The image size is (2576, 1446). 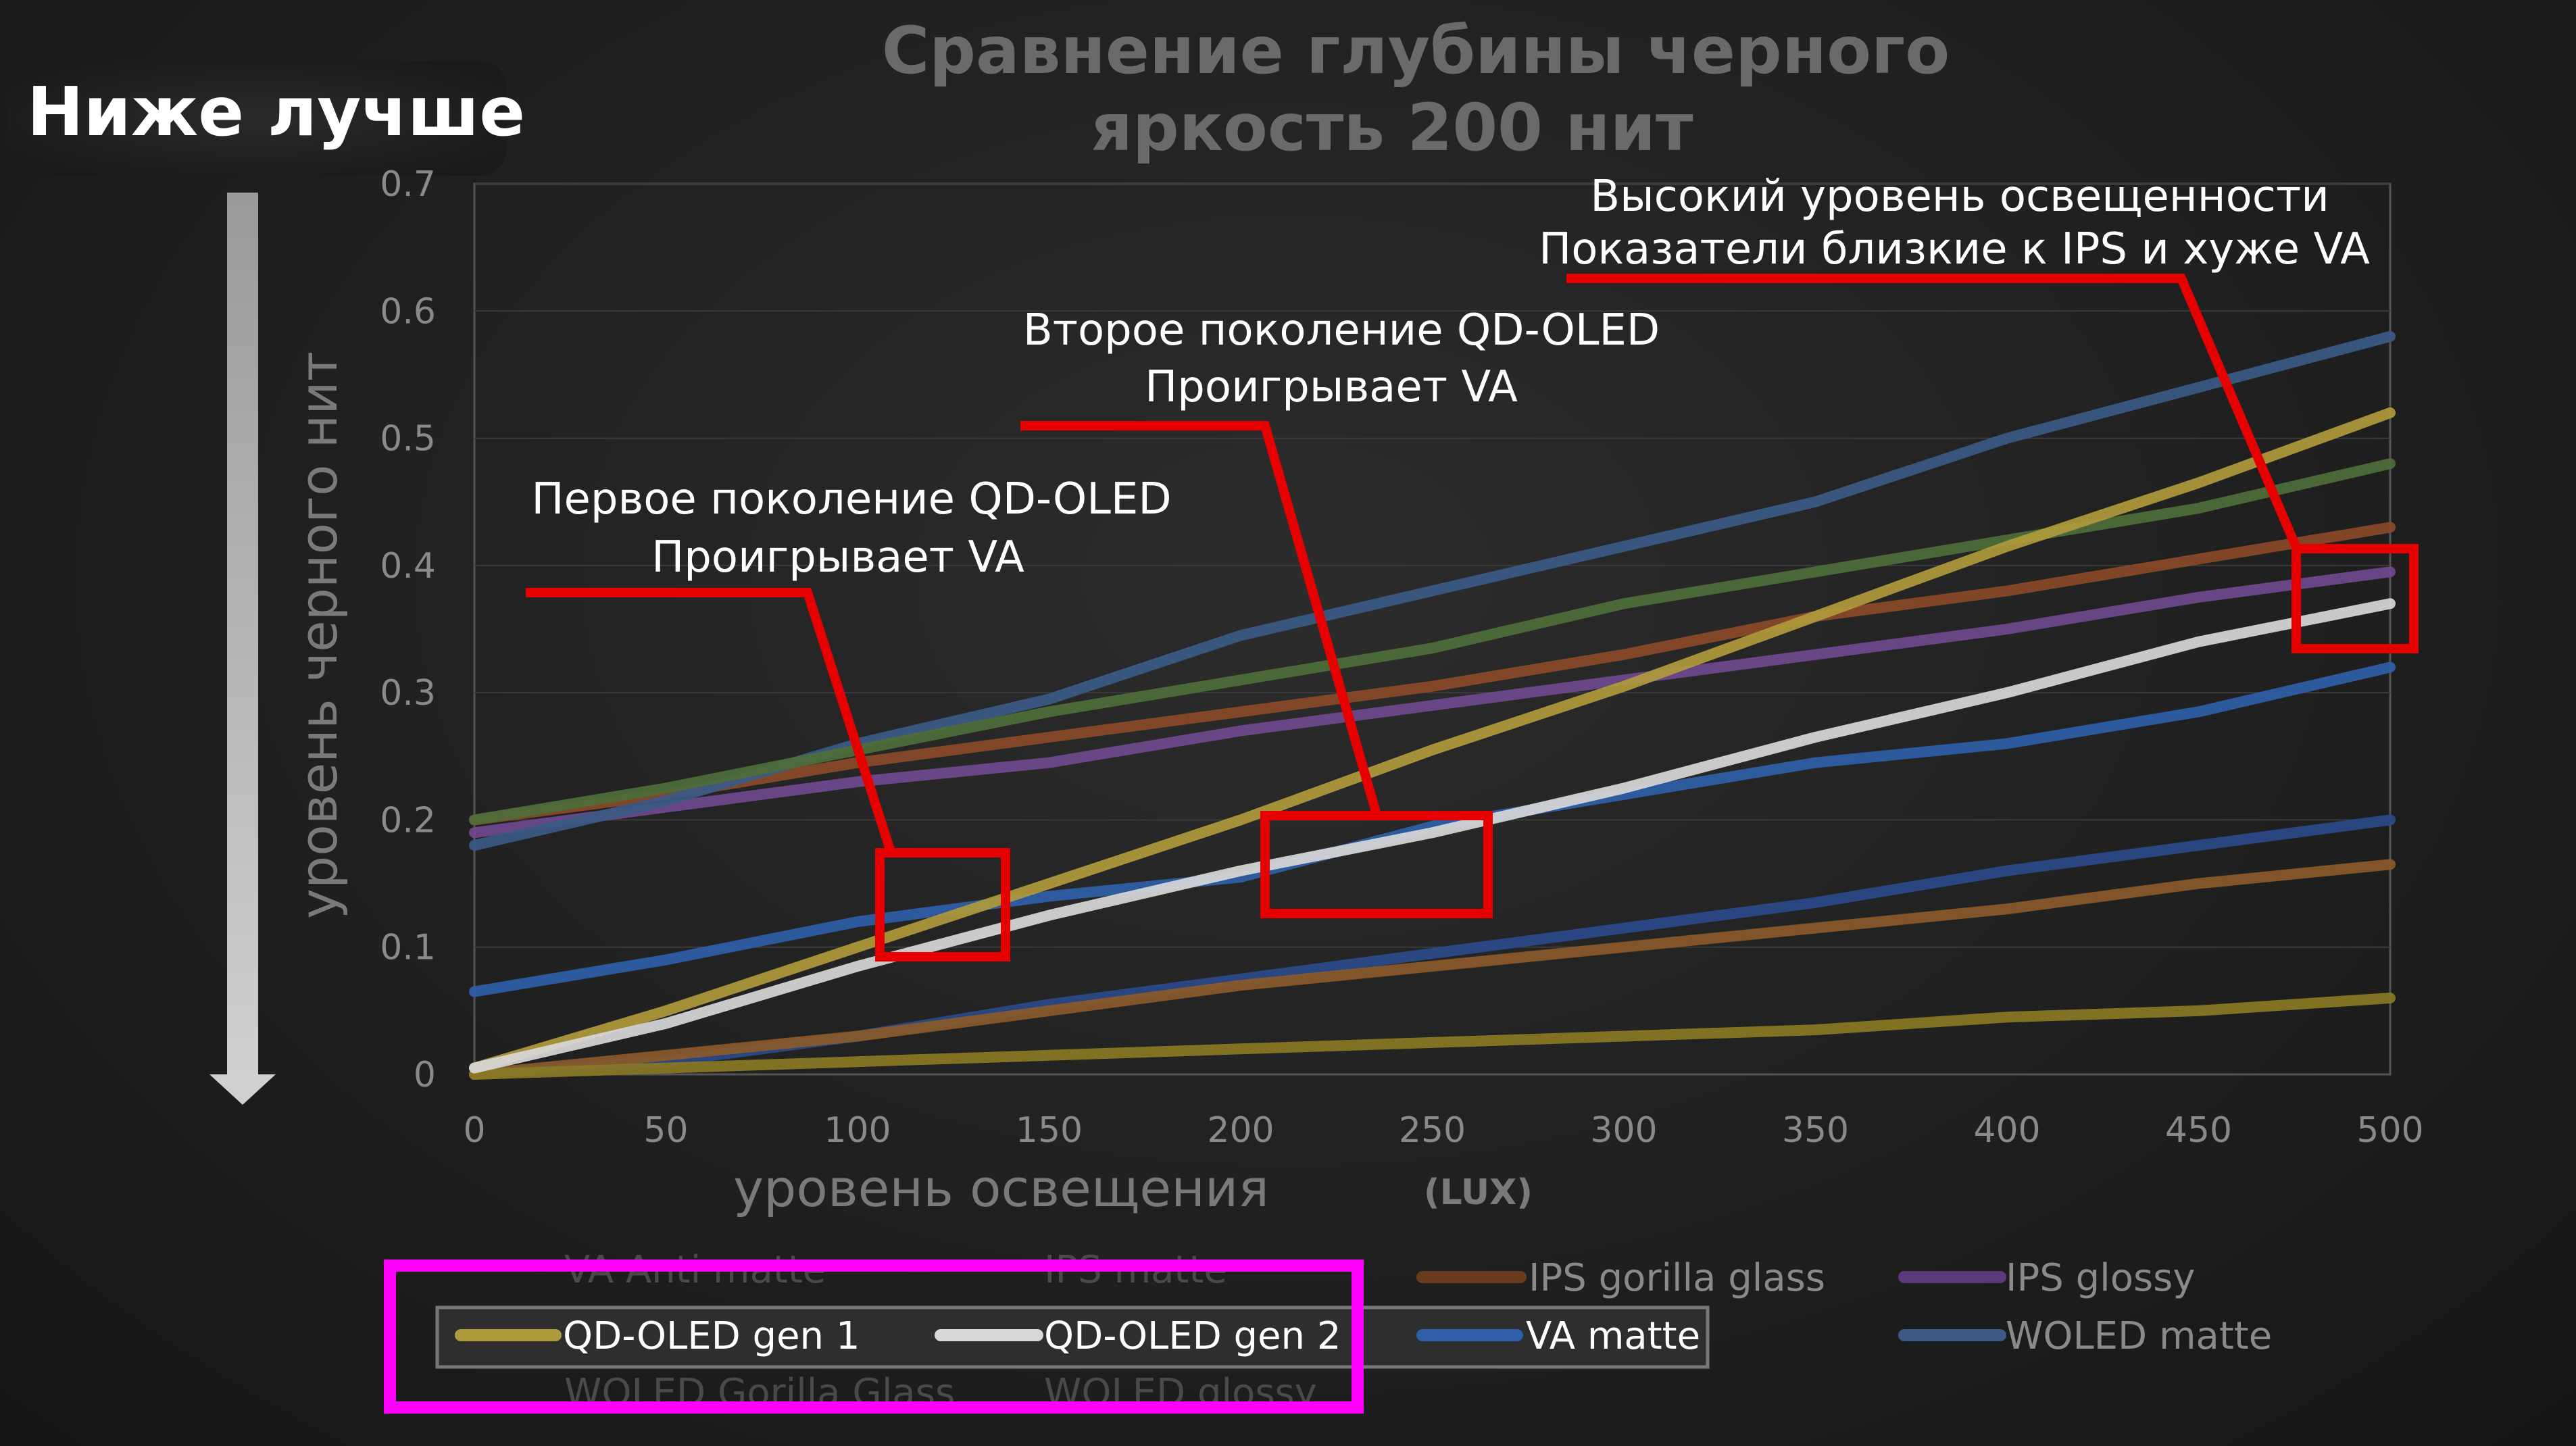 I want to click on x-tick-label: 400, so click(x=2006, y=1130).